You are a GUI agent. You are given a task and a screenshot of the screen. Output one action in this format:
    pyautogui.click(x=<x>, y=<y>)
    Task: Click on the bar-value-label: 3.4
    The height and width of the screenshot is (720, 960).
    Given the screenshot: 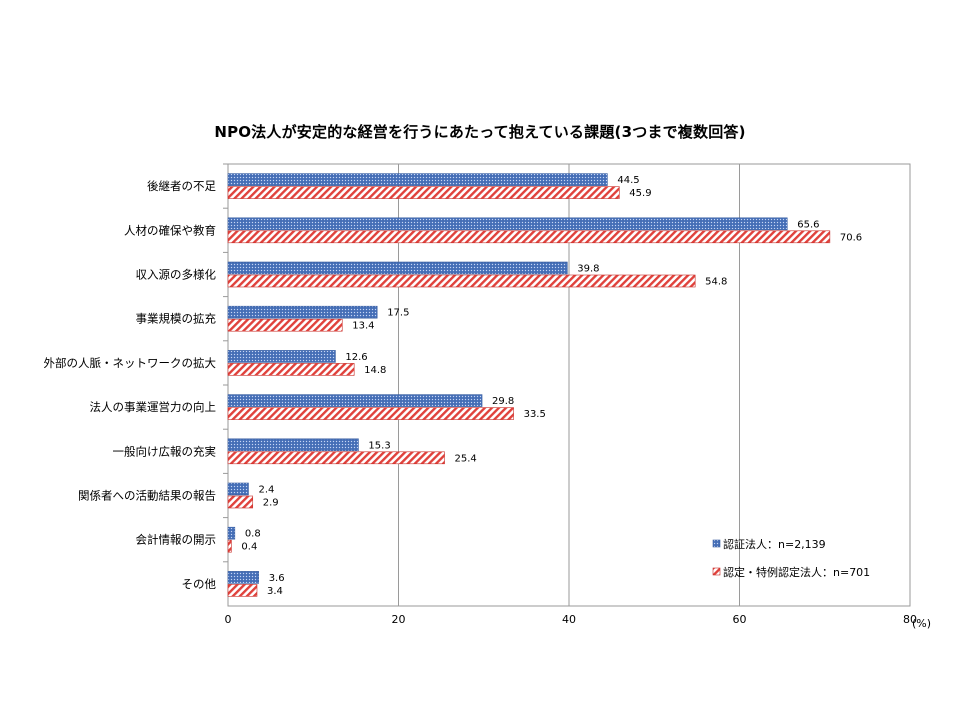 What is the action you would take?
    pyautogui.click(x=275, y=591)
    